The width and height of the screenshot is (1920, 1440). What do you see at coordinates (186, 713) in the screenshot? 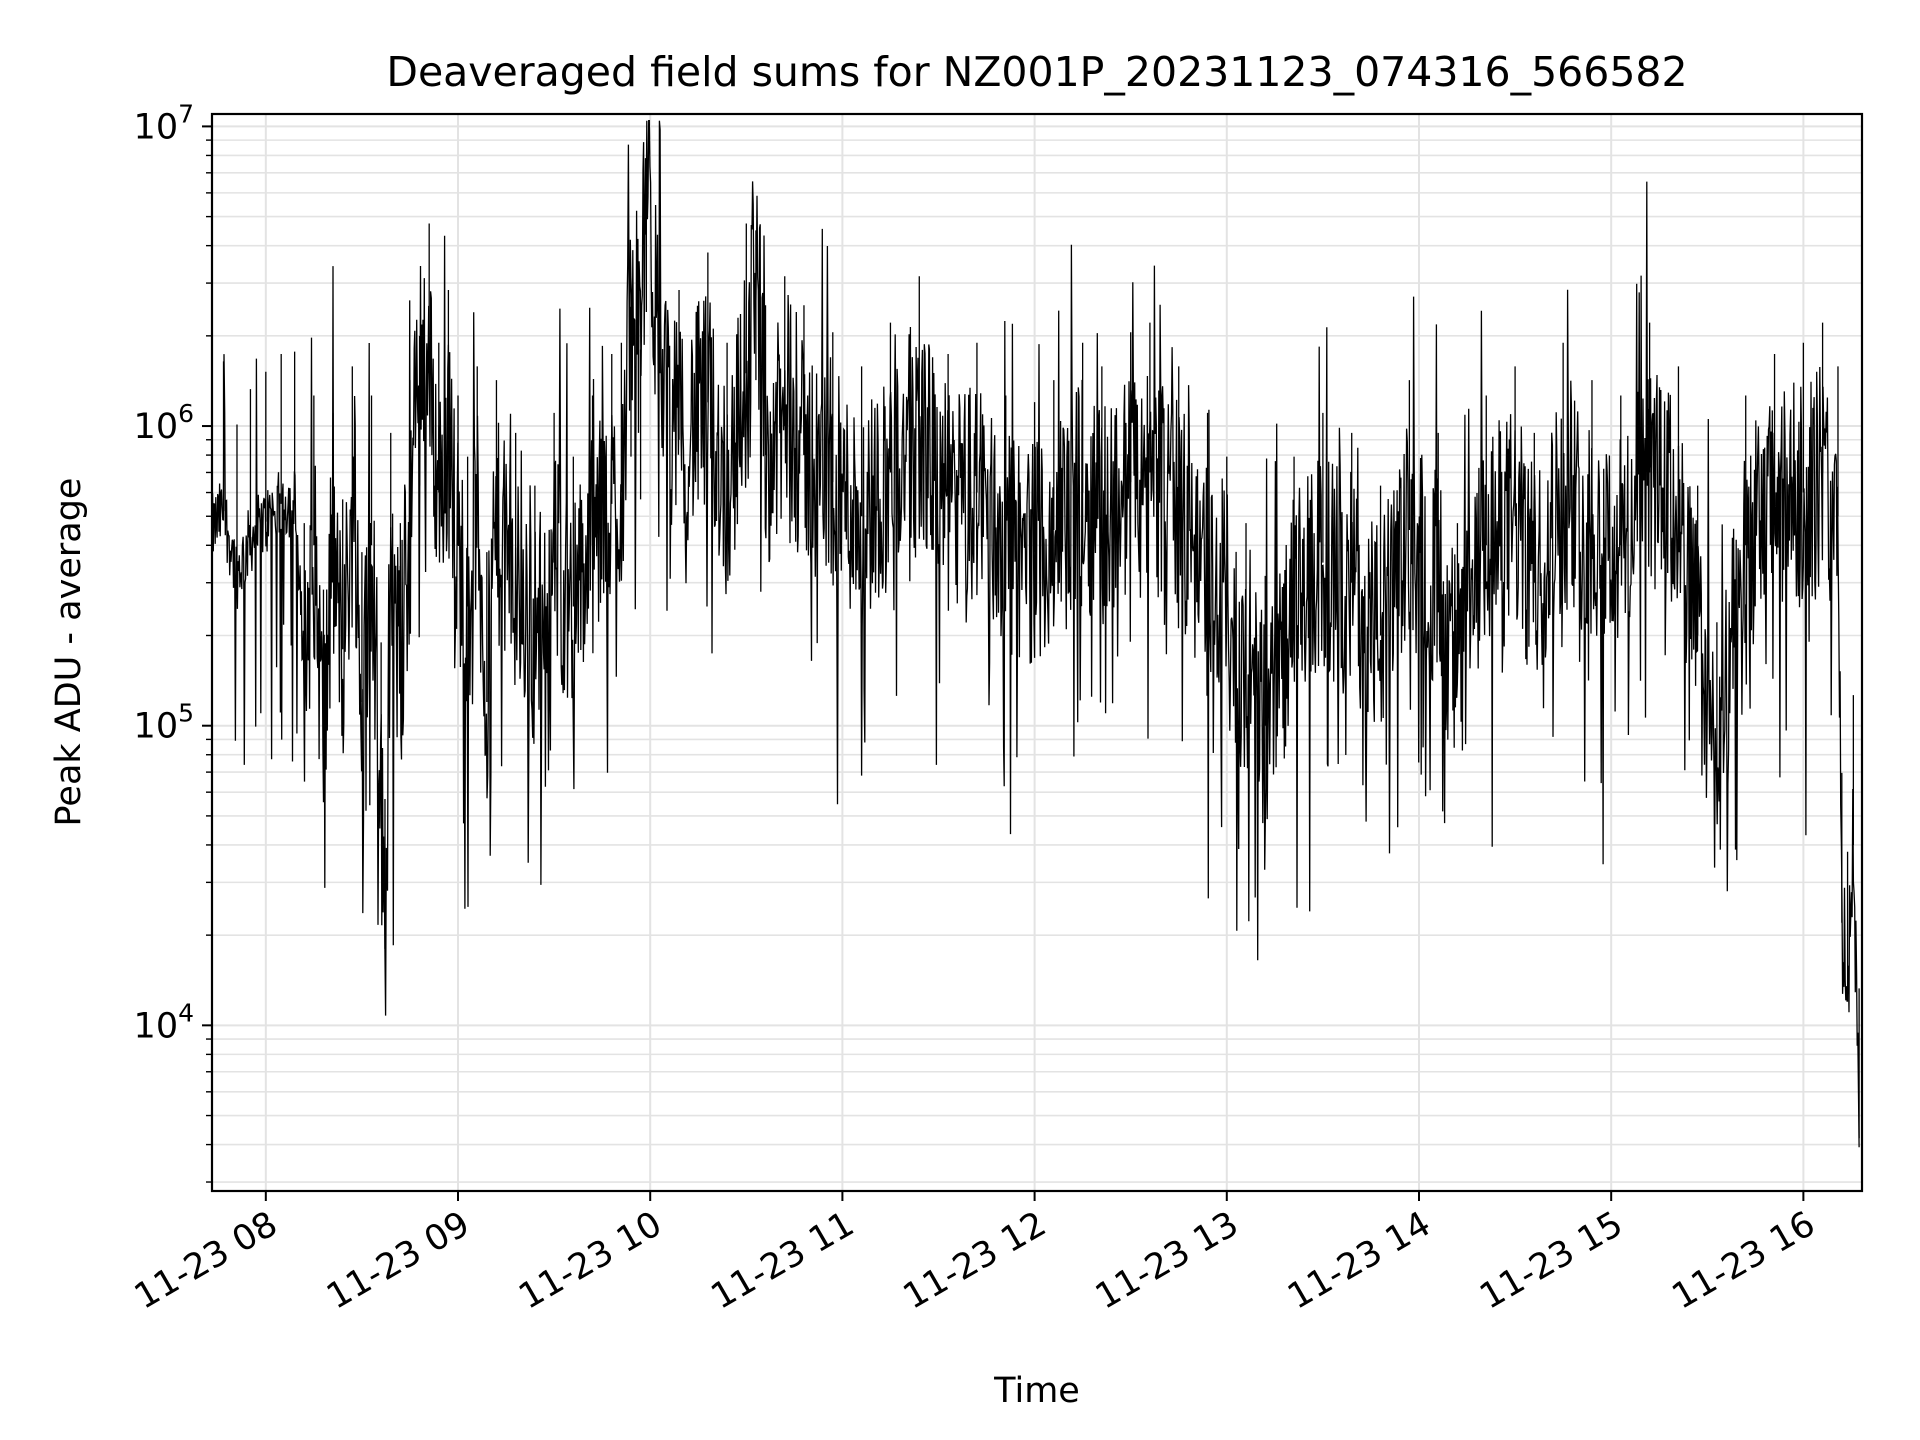
I see `y-tick-exponent: 5` at bounding box center [186, 713].